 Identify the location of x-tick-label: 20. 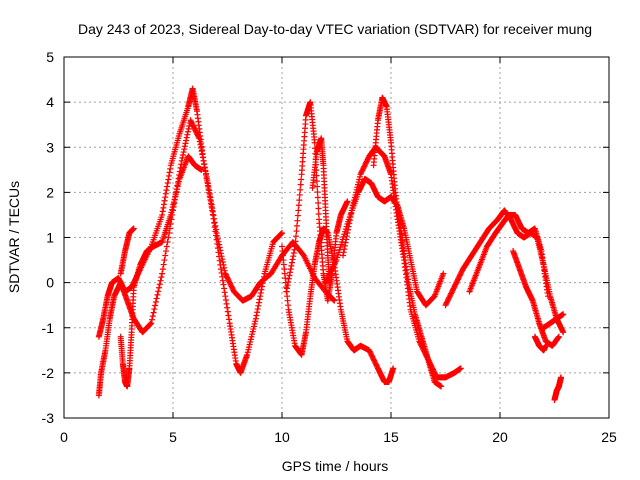
(500, 437).